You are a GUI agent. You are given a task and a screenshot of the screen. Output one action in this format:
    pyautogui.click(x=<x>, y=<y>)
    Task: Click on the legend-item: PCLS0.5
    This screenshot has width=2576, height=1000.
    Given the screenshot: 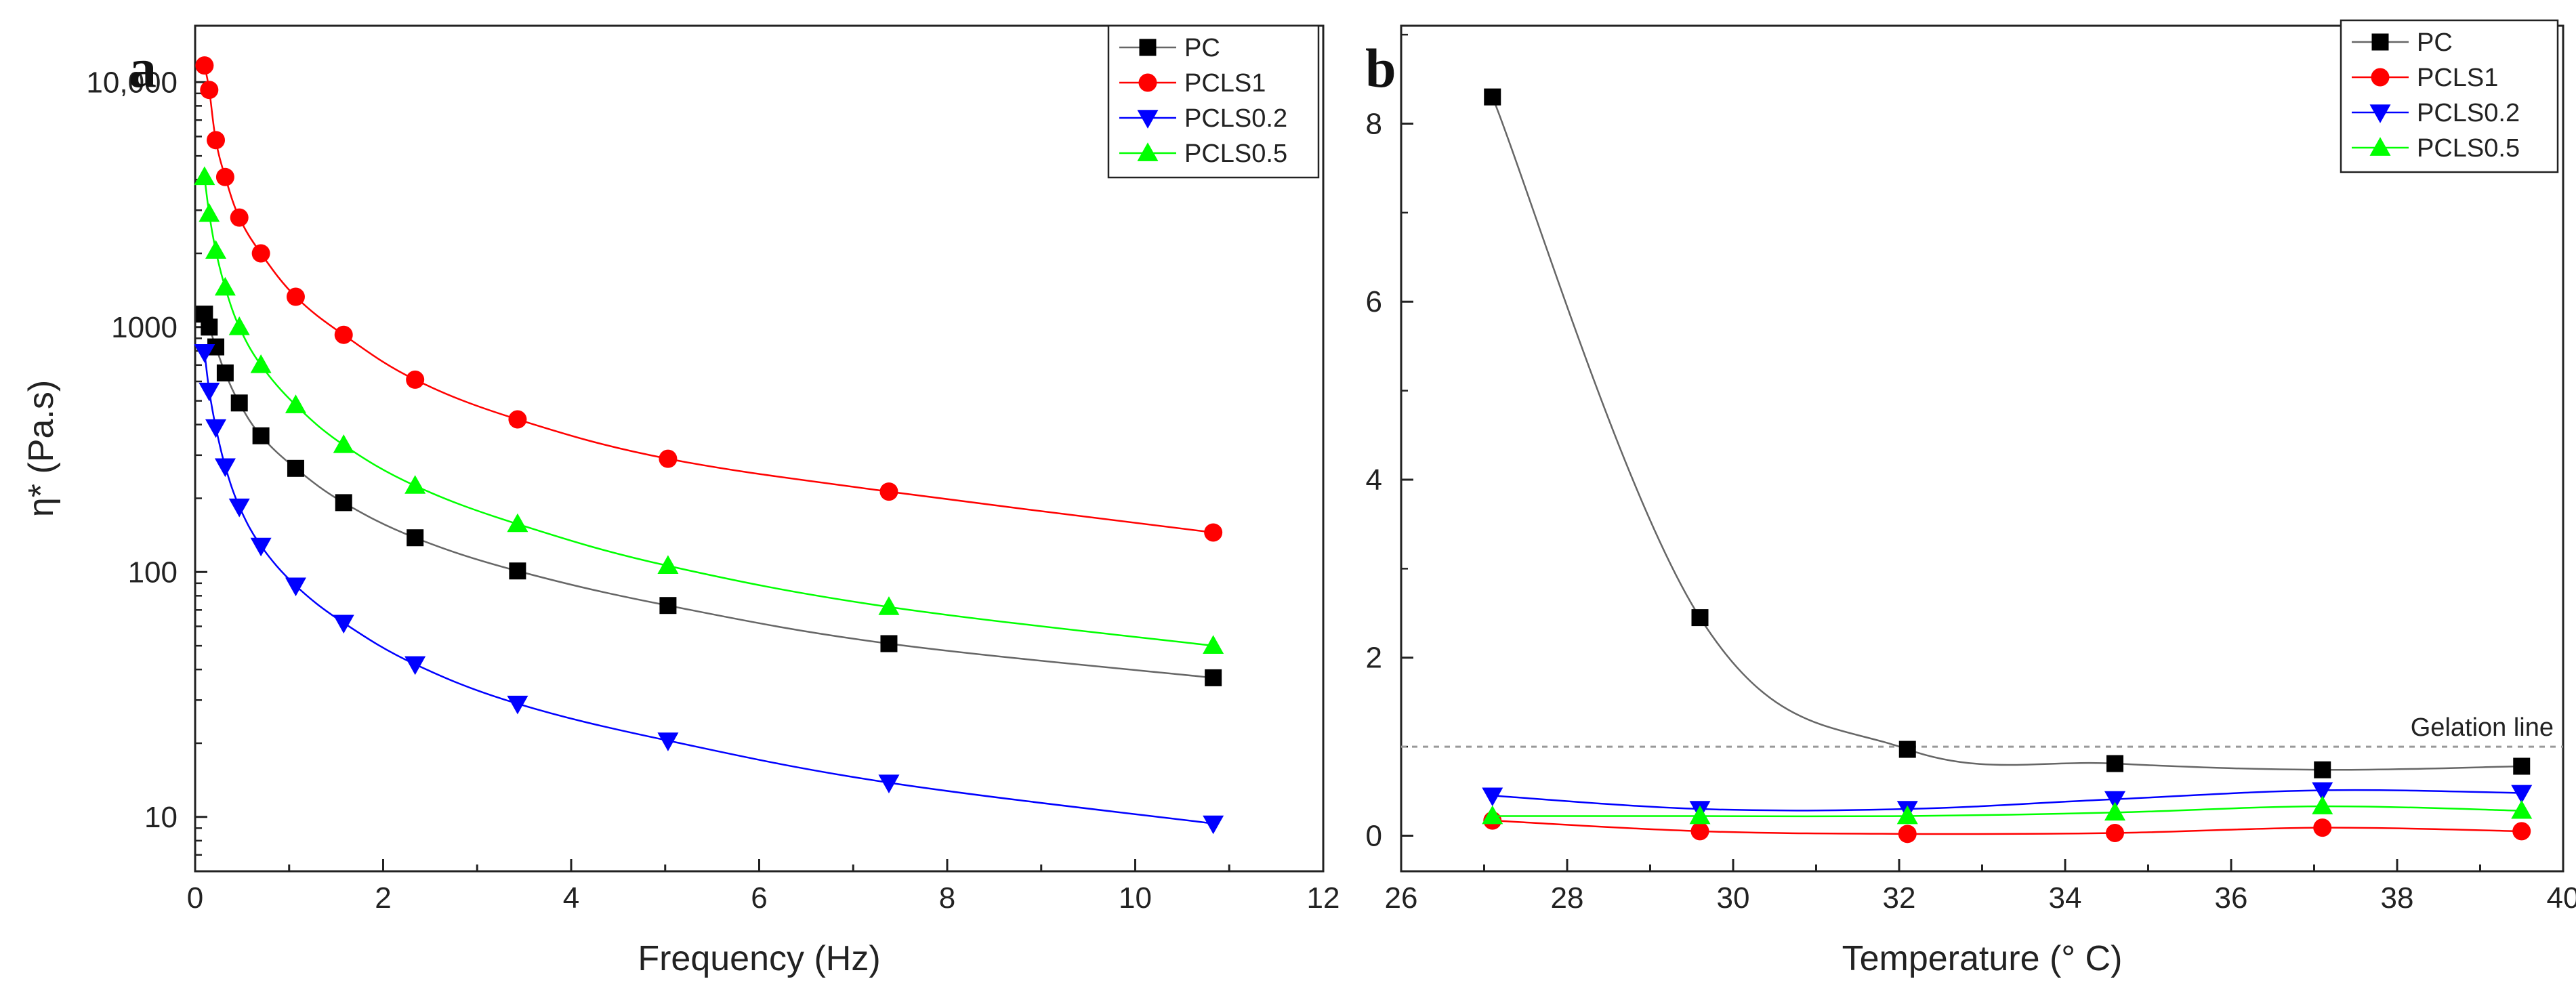 What is the action you would take?
    pyautogui.click(x=2436, y=148)
    